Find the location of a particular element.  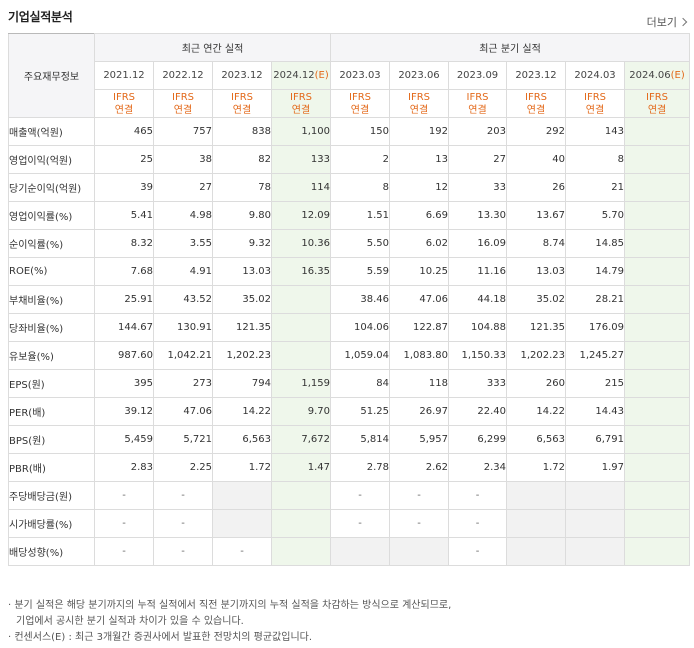

more-link: 더보기 is located at coordinates (667, 22).